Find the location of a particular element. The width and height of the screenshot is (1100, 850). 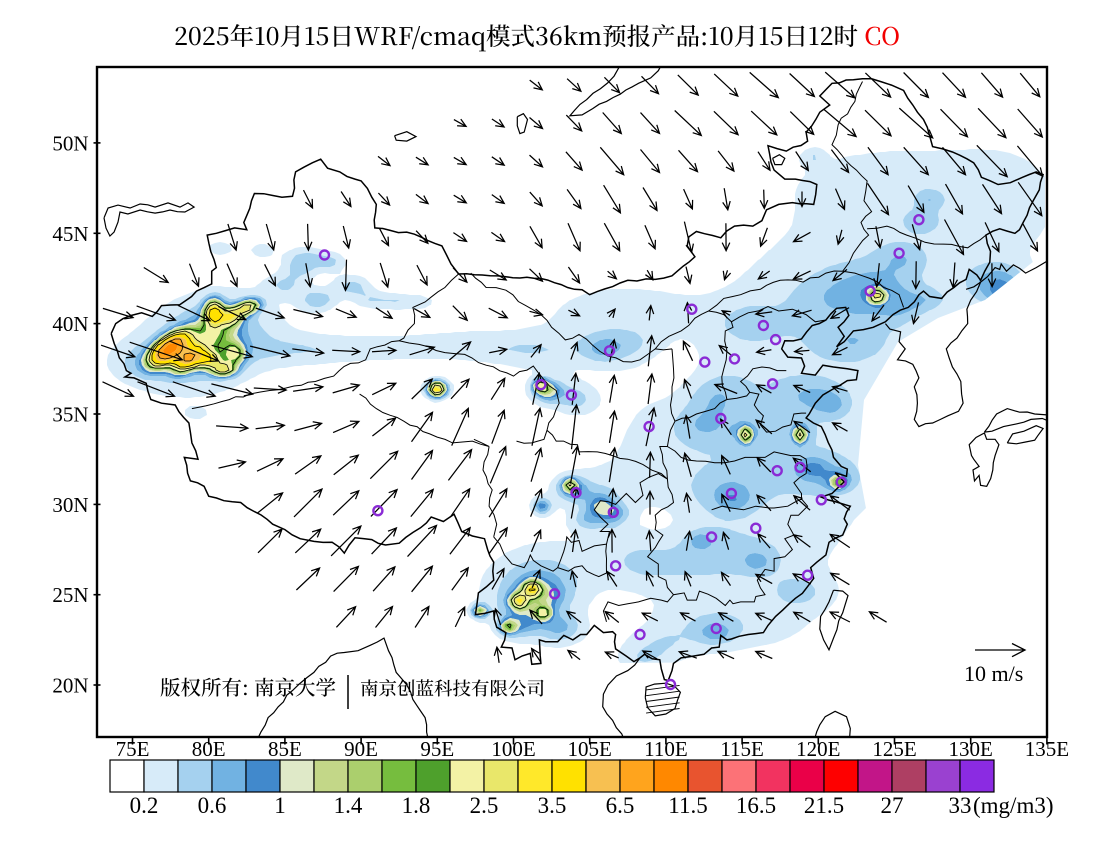

svg-text: 115E is located at coordinates (742, 749).